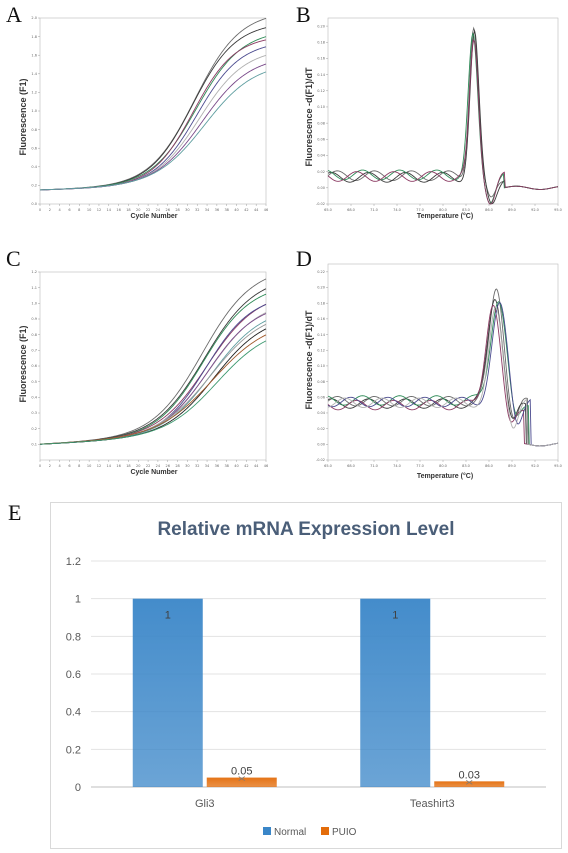 Image resolution: width=568 pixels, height=853 pixels. What do you see at coordinates (34, 398) in the screenshot?
I see `y-tick-label-c: 0.4` at bounding box center [34, 398].